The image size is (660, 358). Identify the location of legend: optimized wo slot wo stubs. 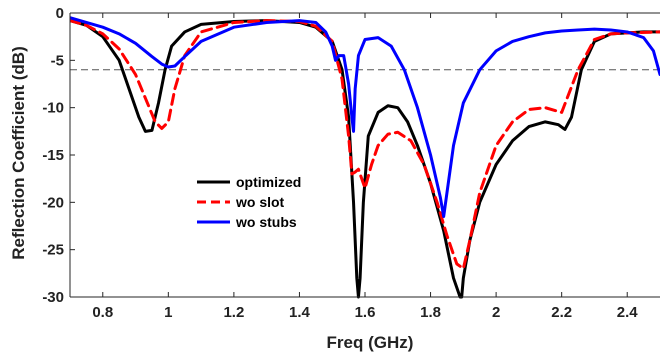
(249, 202).